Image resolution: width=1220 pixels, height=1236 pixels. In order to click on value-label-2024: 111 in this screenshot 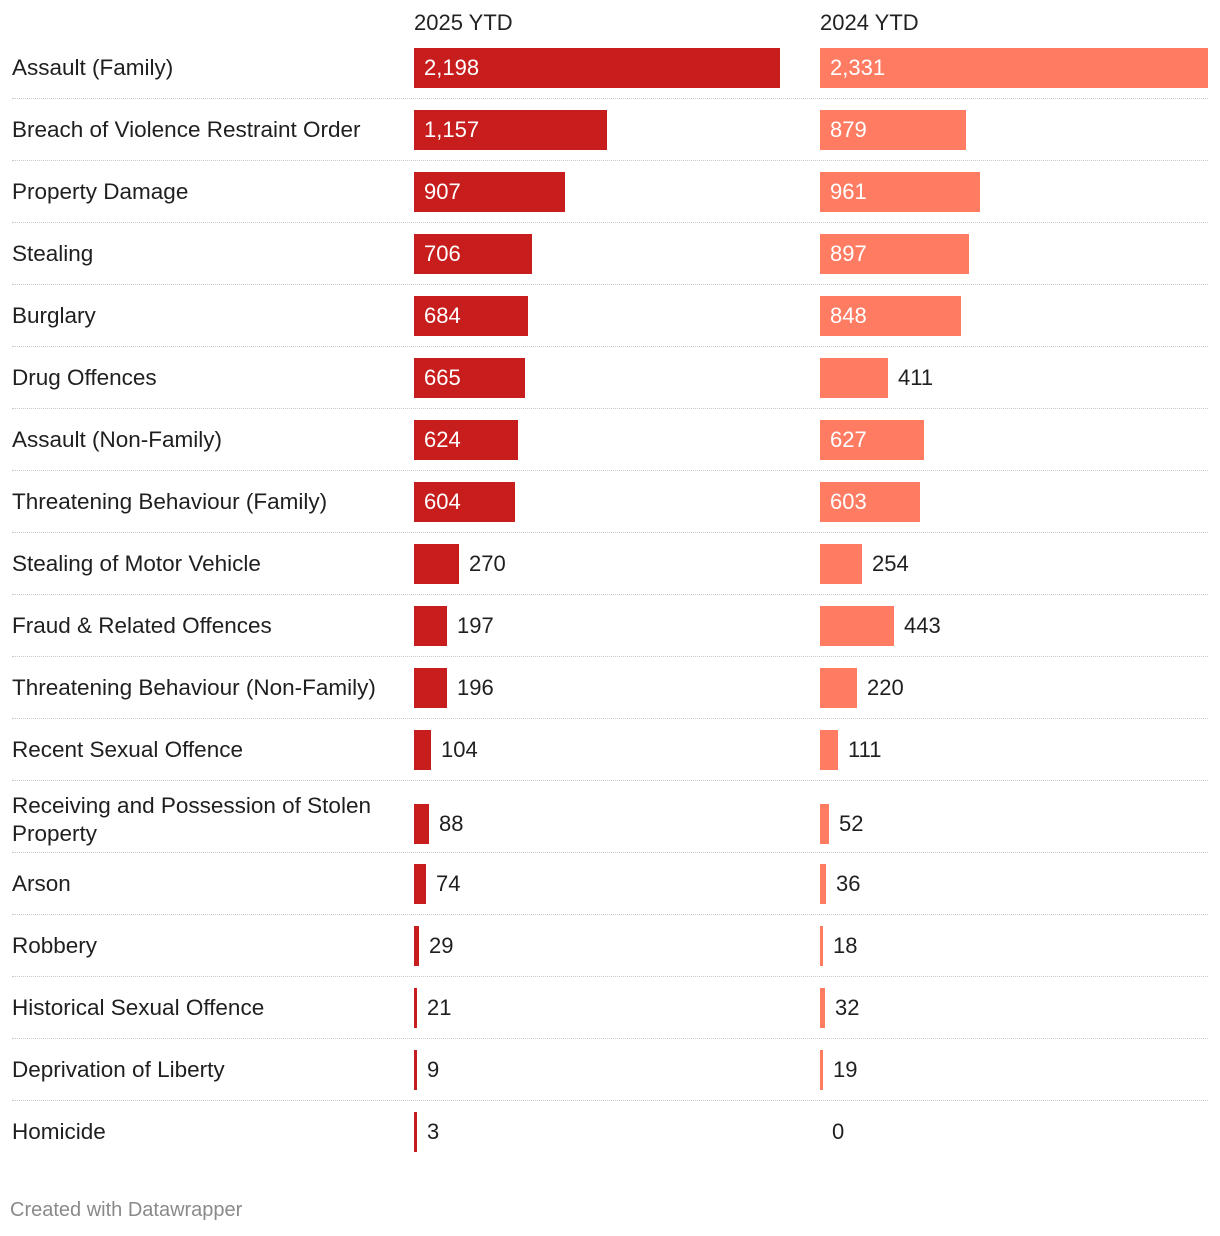, I will do `click(865, 749)`.